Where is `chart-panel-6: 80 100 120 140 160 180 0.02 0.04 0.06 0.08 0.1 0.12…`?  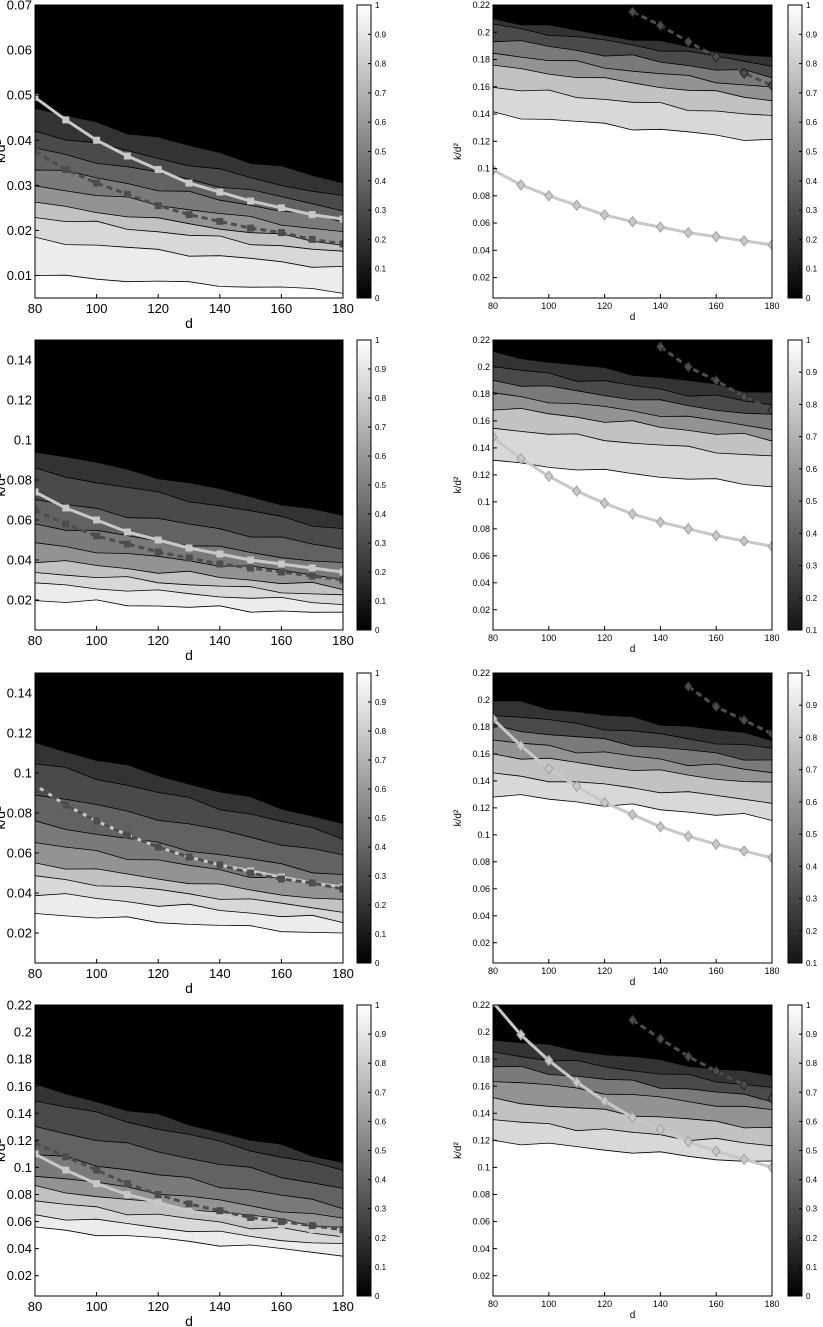 chart-panel-6: 80 100 120 140 160 180 0.02 0.04 0.06 0.08 0.1 0.12… is located at coordinates (635, 828).